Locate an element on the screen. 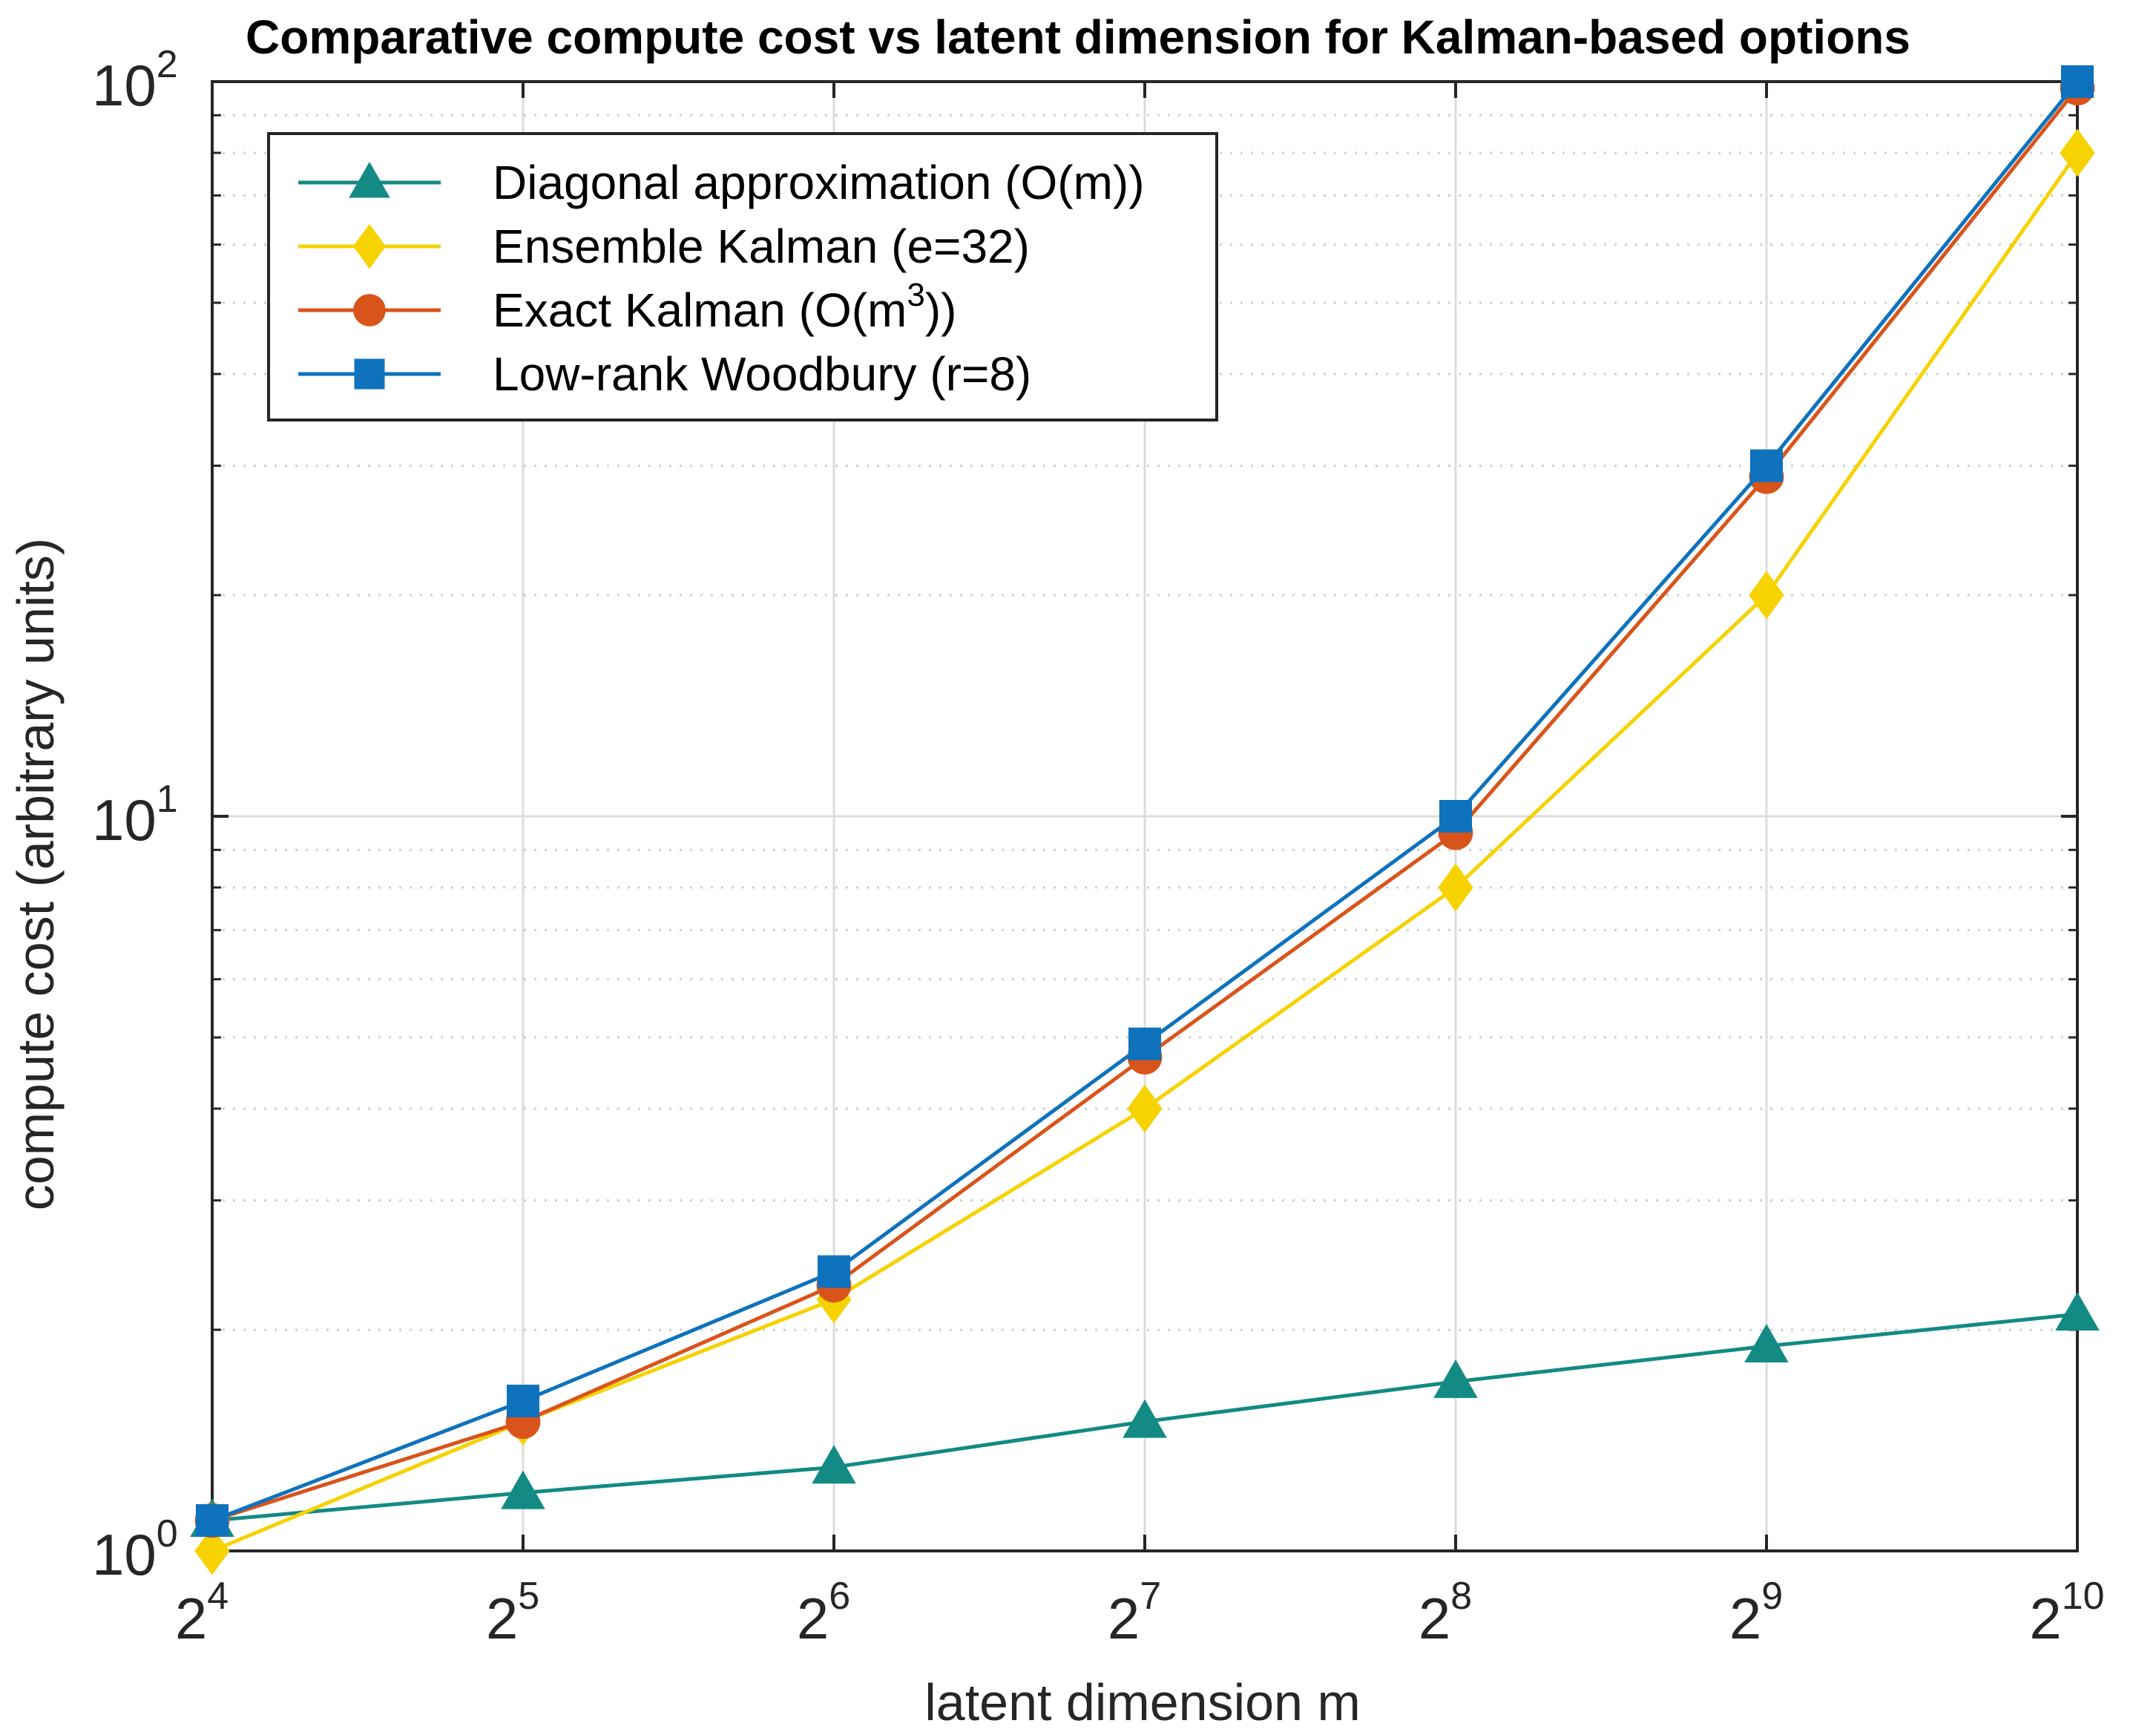 This screenshot has width=2156, height=1732. y-tick-label: 10⁰ is located at coordinates (135, 1549).